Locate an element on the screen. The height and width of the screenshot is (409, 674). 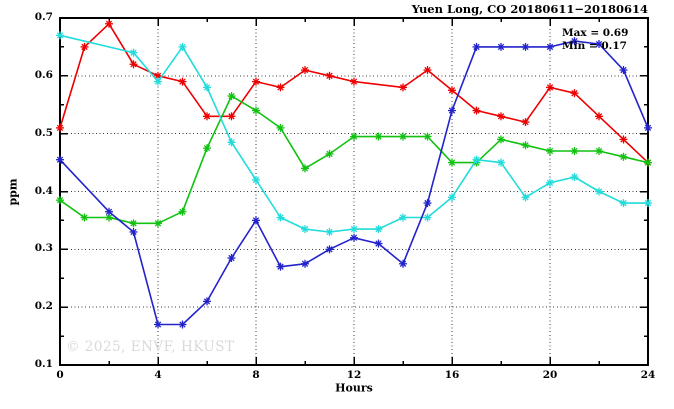
min-annotation: Min = 0.17 is located at coordinates (594, 46).